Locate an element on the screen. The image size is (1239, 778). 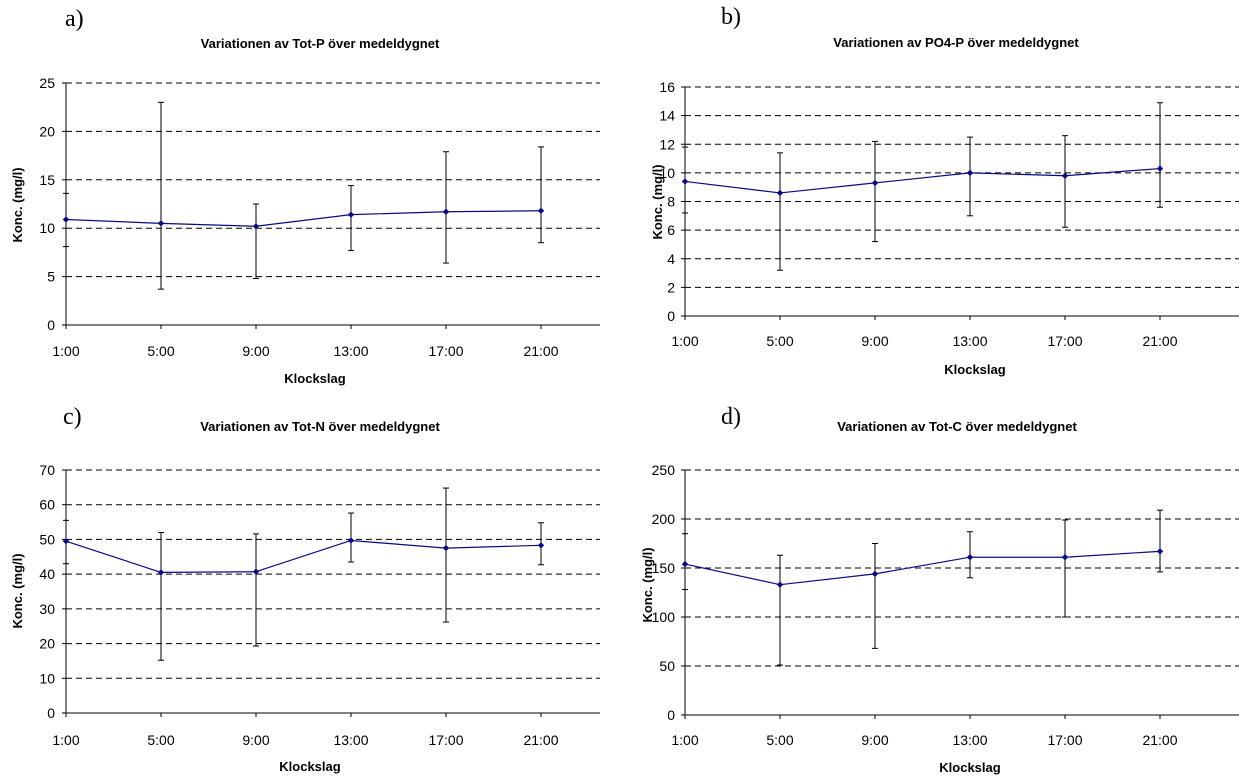
chart-title: Variationen av Tot-C över medeldygnet is located at coordinates (957, 426).